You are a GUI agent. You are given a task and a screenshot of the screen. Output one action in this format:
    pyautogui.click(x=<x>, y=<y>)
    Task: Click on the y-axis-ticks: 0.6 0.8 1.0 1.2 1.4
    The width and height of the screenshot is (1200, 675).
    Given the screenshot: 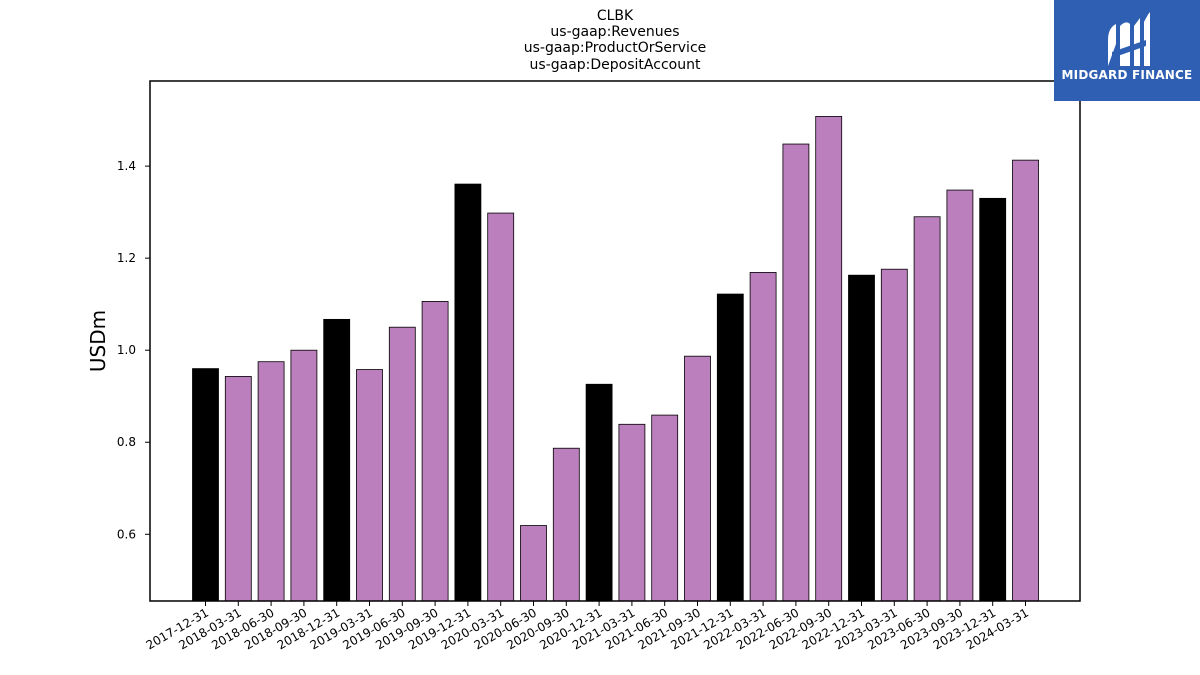 What is the action you would take?
    pyautogui.click(x=133, y=350)
    